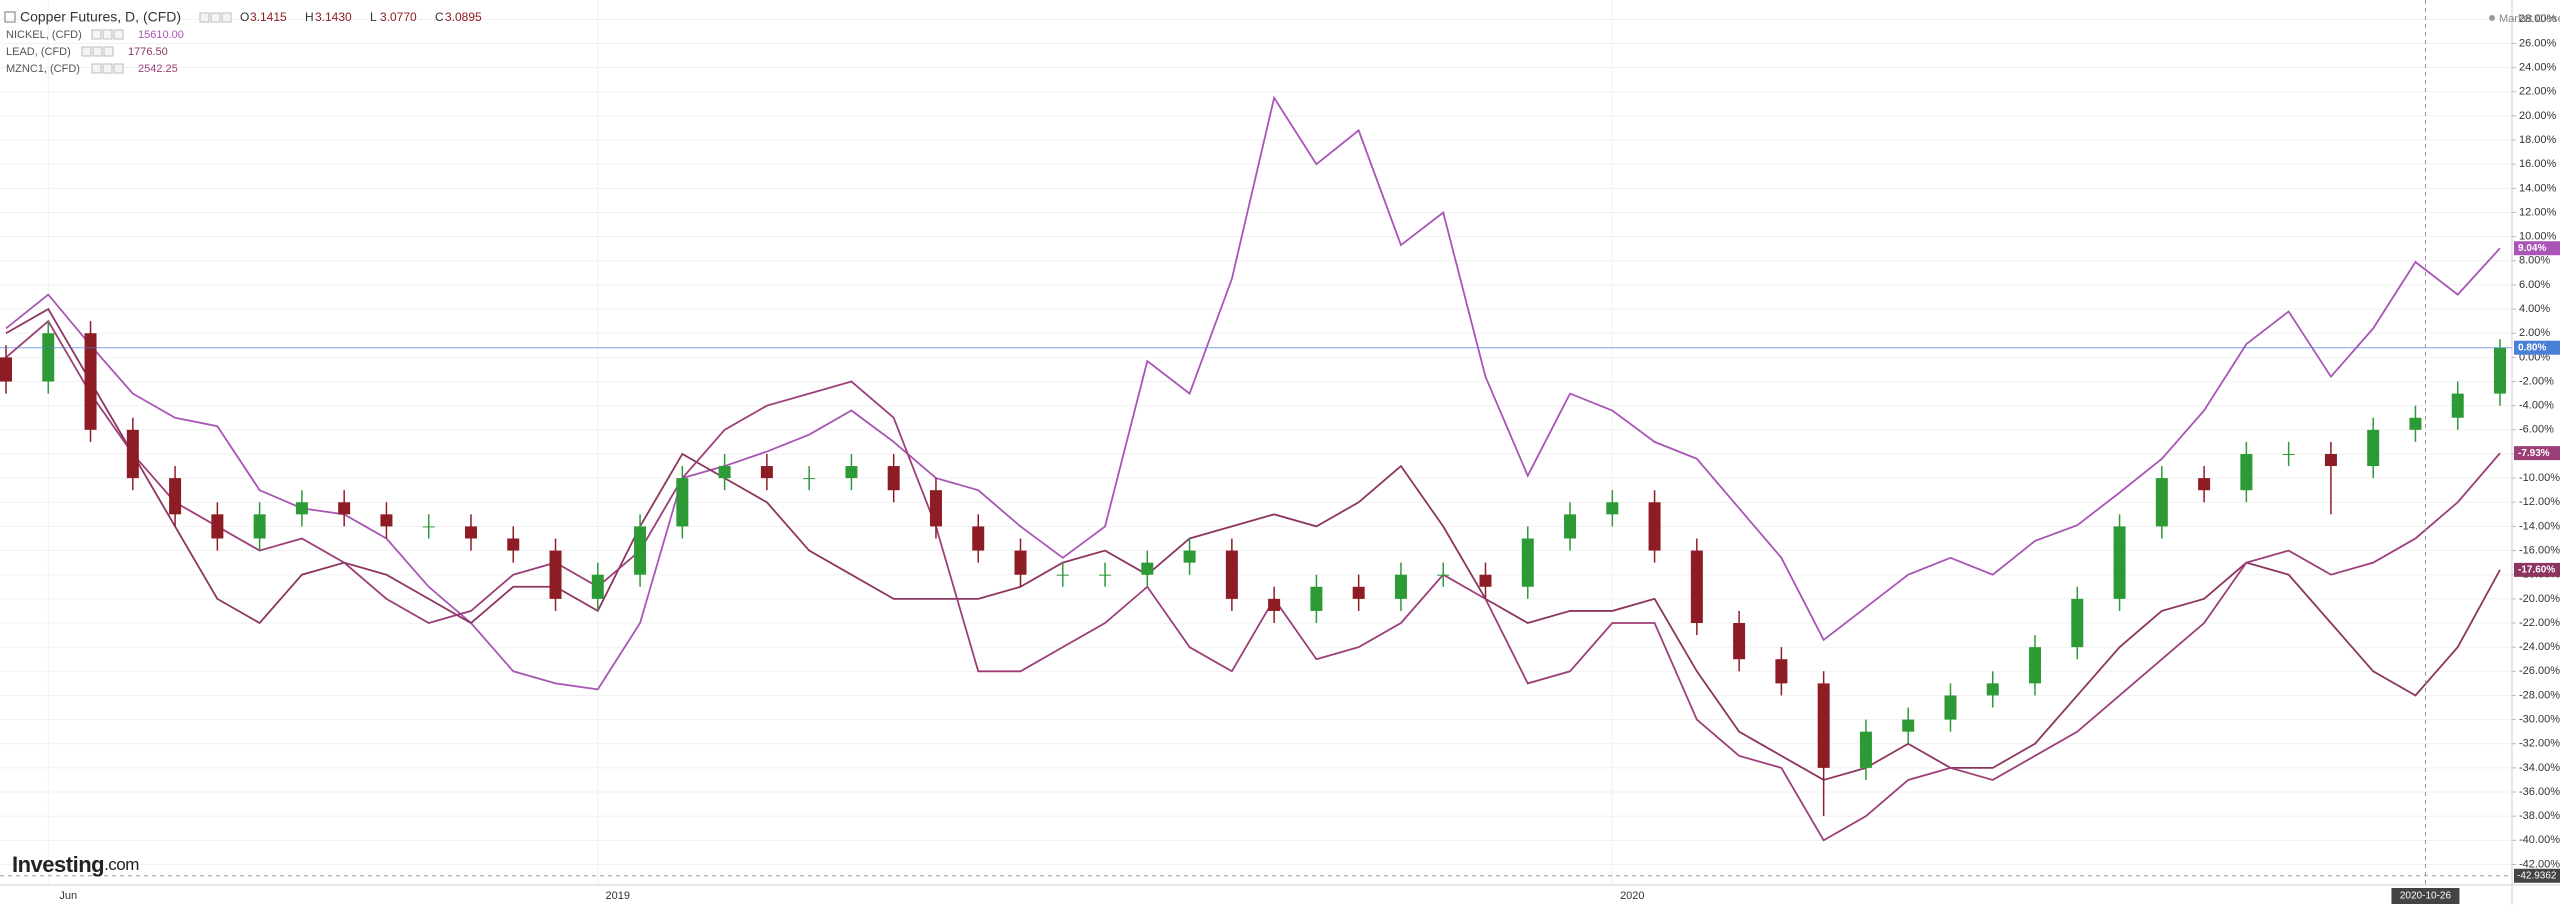  What do you see at coordinates (2534, 309) in the screenshot?
I see `y-tick-label: 4.00%` at bounding box center [2534, 309].